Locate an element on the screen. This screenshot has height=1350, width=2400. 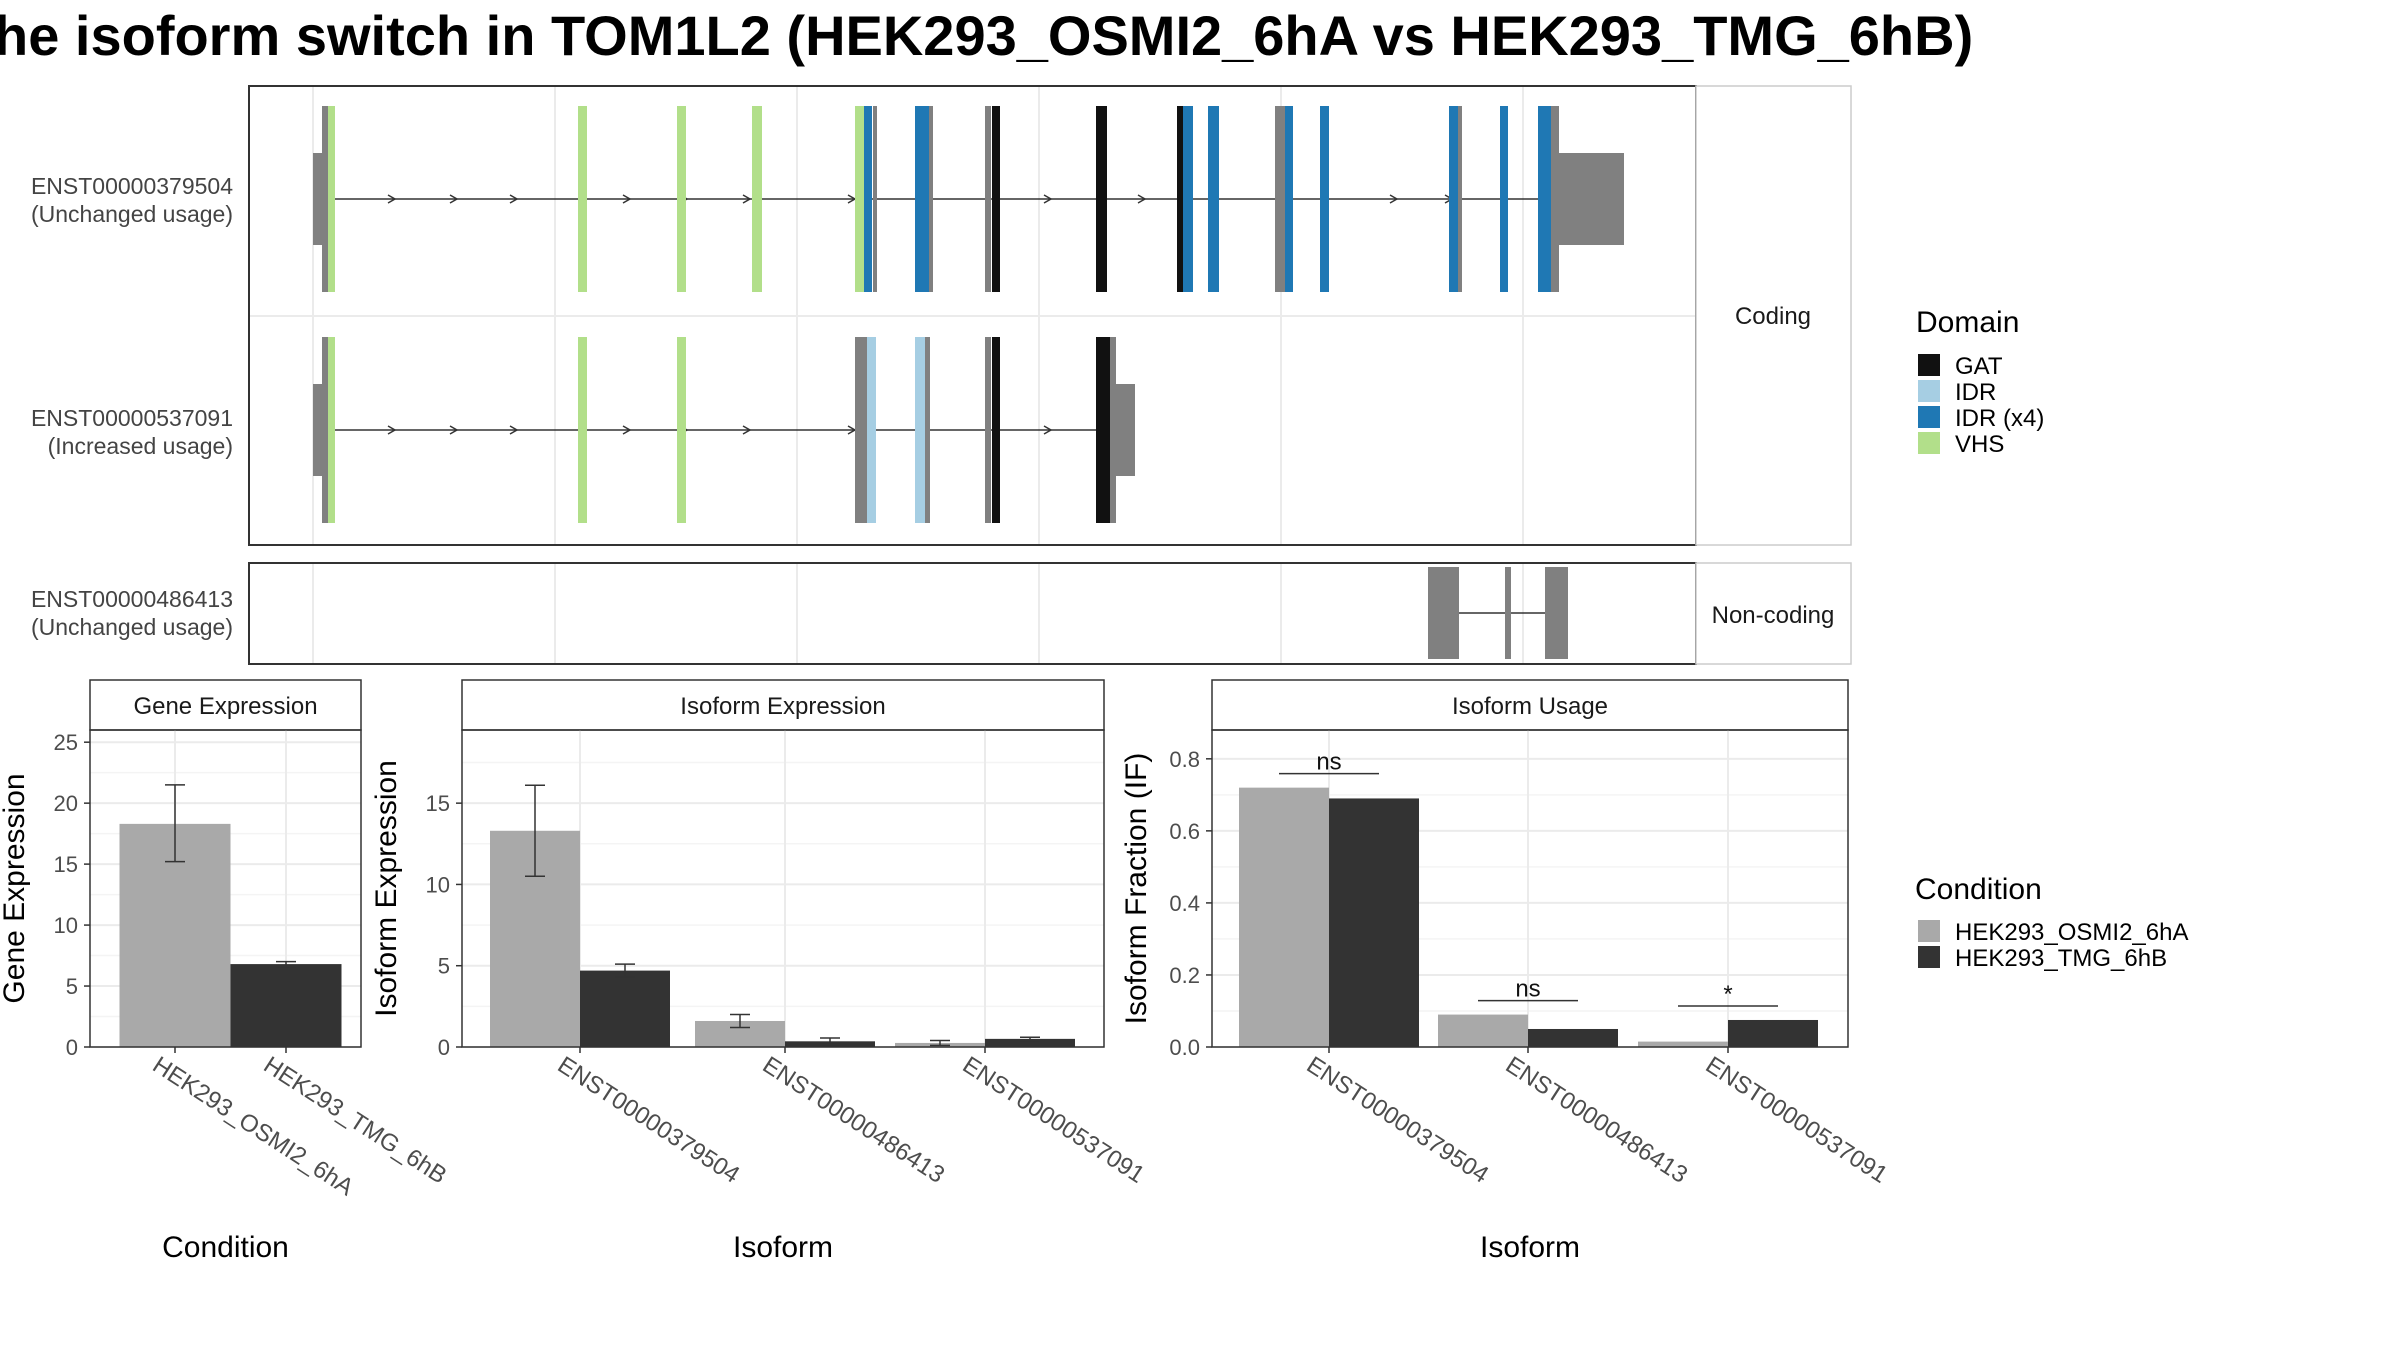
chart-gene-expression-y-tick-label: 0 is located at coordinates (72, 1047).